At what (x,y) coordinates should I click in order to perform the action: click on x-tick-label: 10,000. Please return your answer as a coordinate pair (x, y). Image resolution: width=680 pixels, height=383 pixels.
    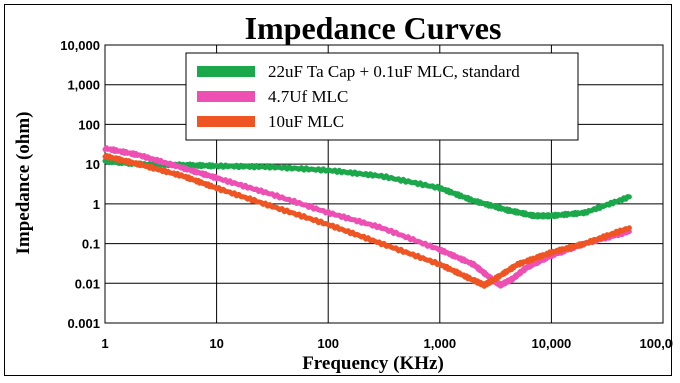
    Looking at the image, I should click on (552, 343).